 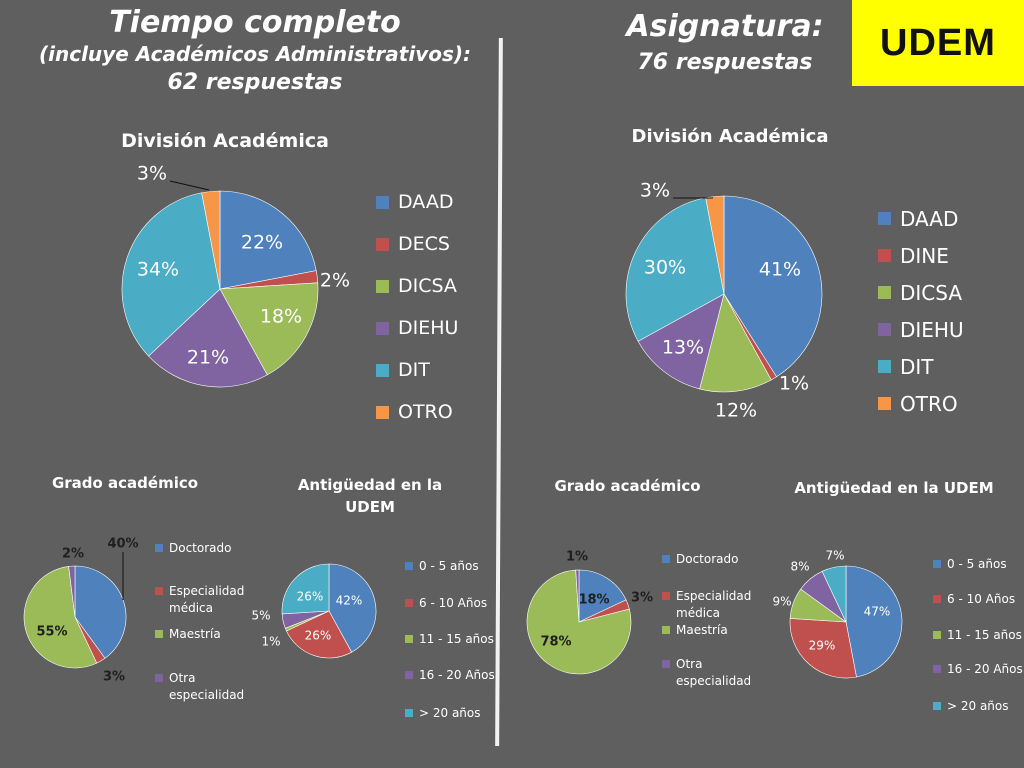 What do you see at coordinates (428, 328) in the screenshot?
I see `legend-label: DIEHU` at bounding box center [428, 328].